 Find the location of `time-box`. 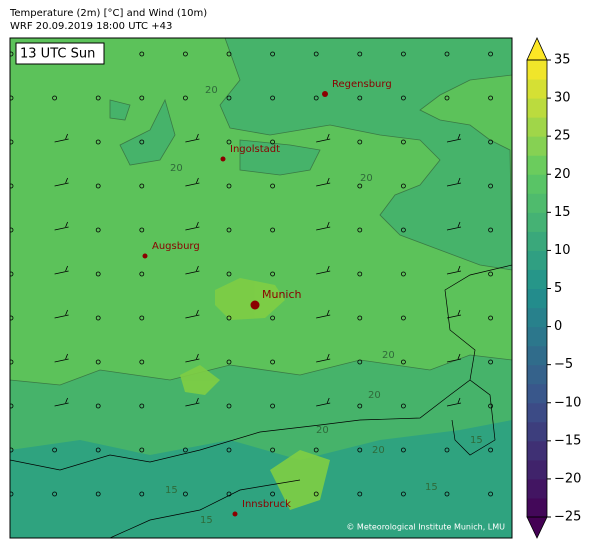

time-box is located at coordinates (60, 53).